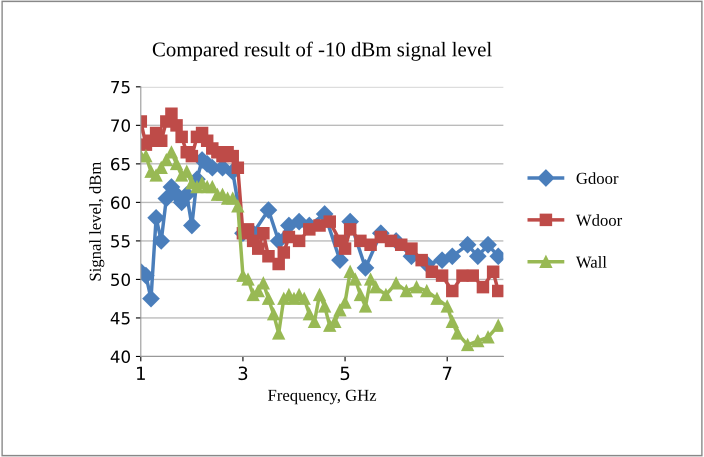  I want to click on legend-label: Wall, so click(591, 262).